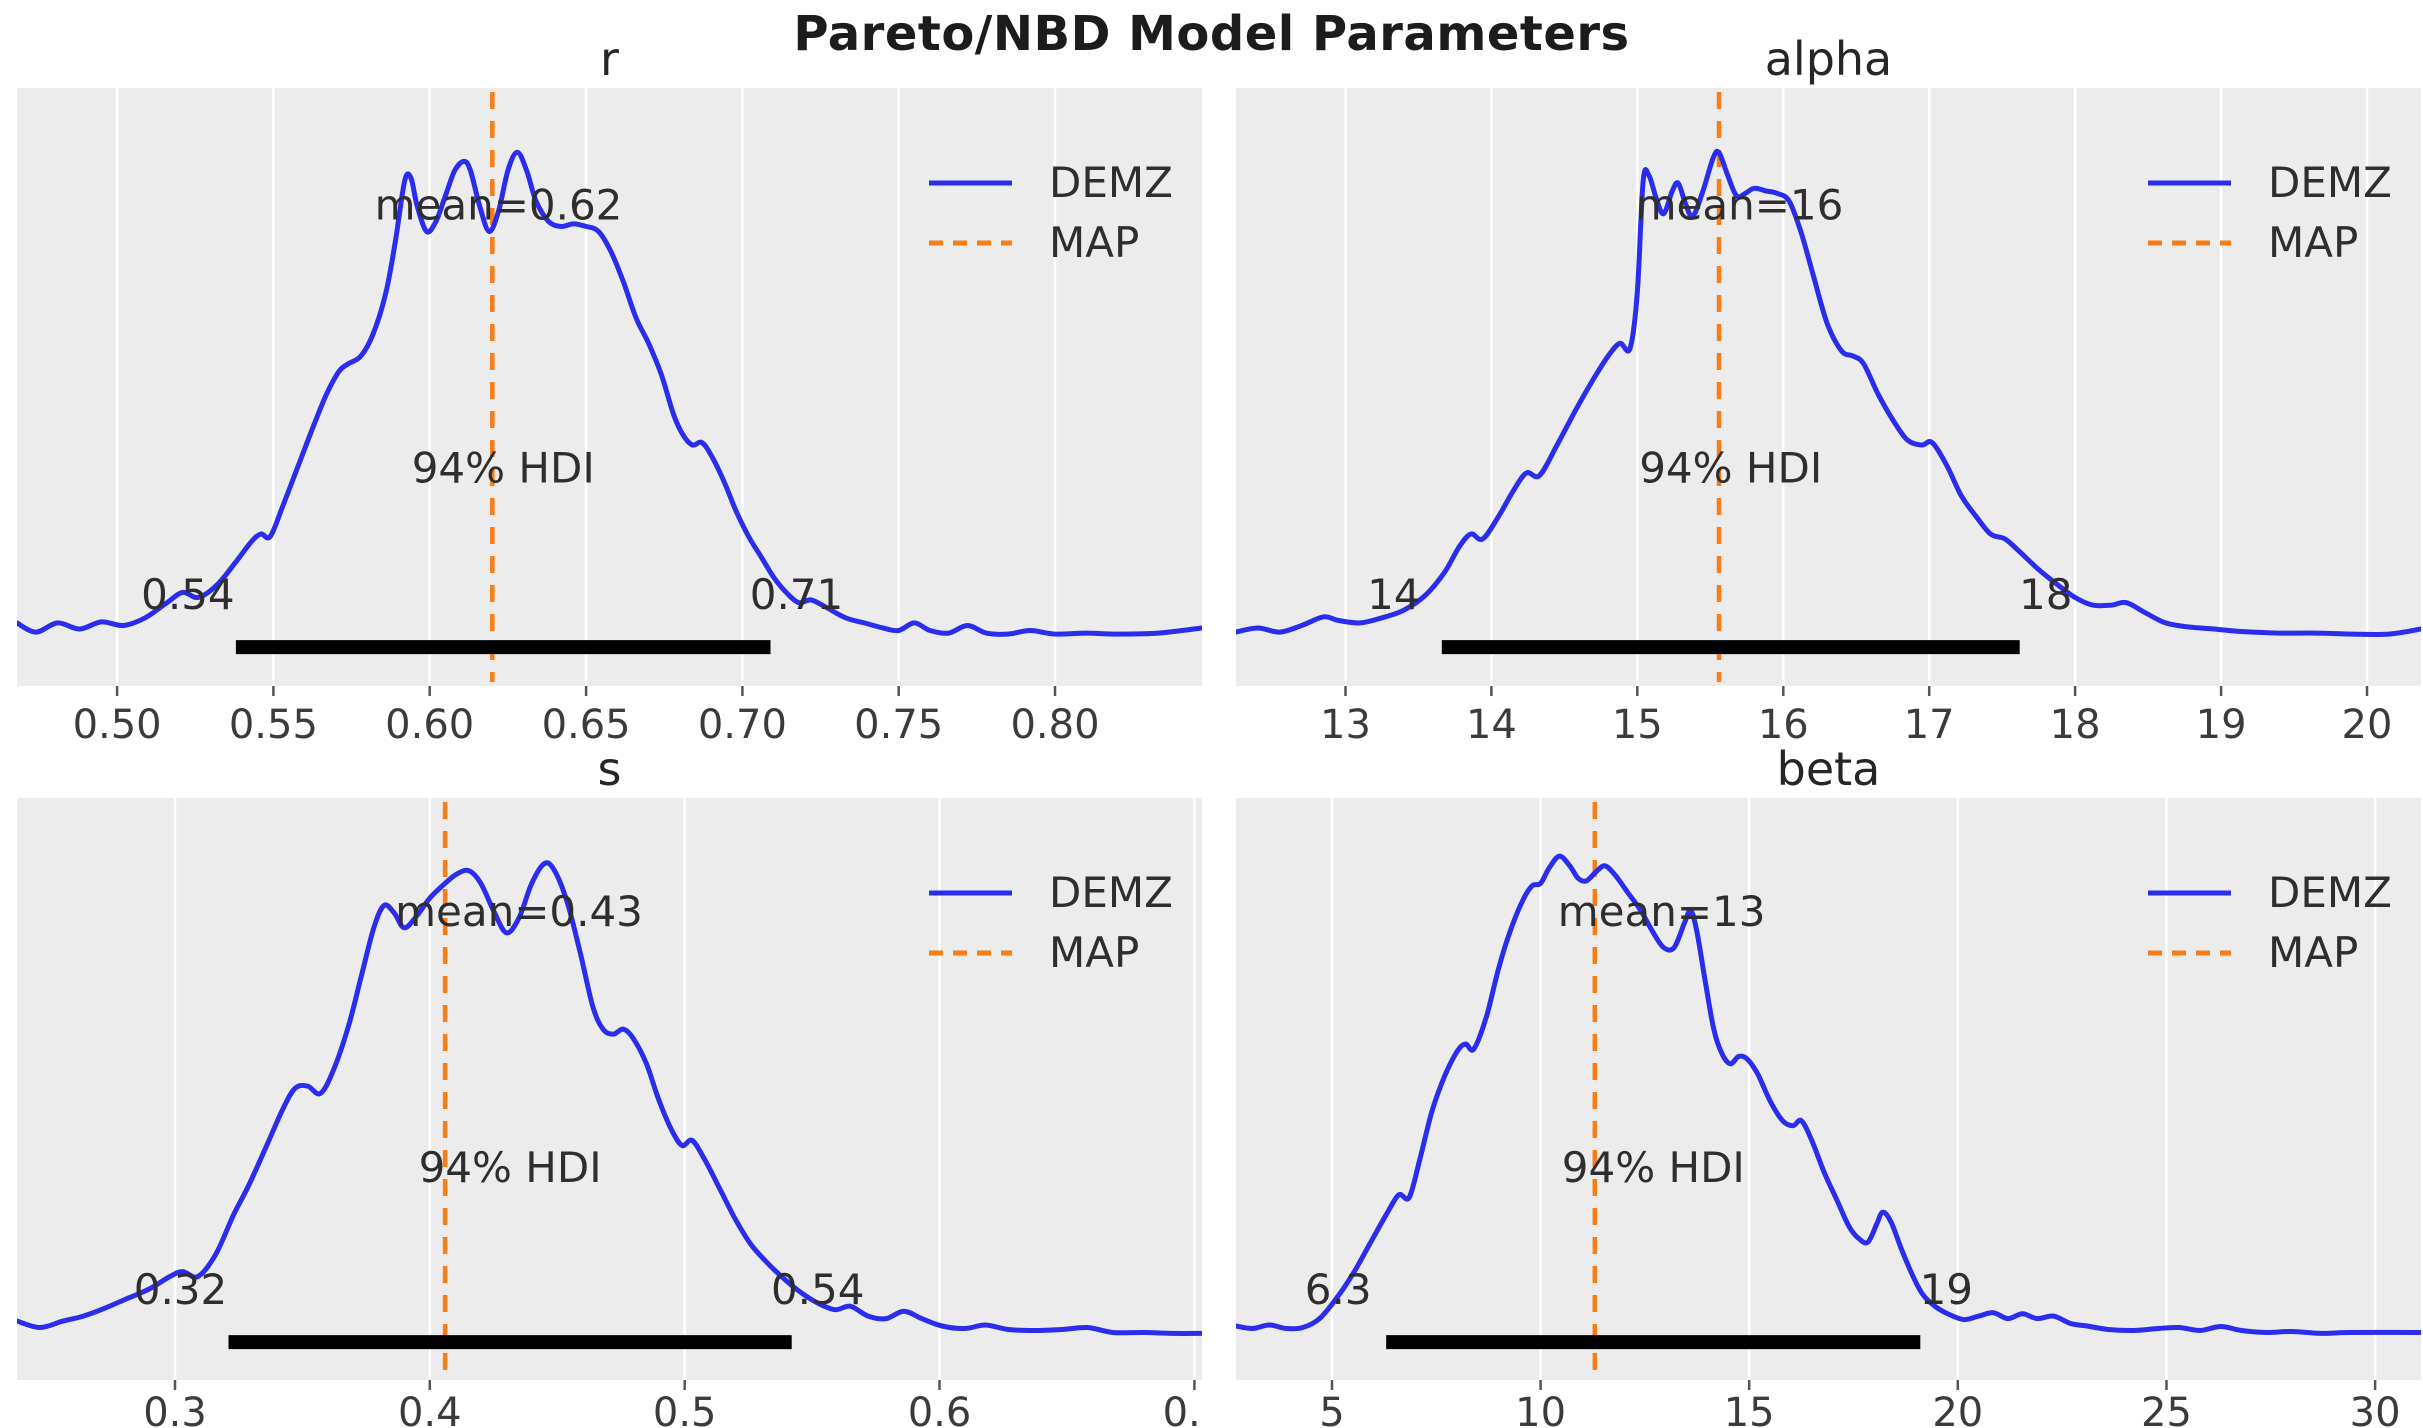 The image size is (2423, 1428). Describe the element at coordinates (1740, 205) in the screenshot. I see `mean-annotation: mean=16` at that location.